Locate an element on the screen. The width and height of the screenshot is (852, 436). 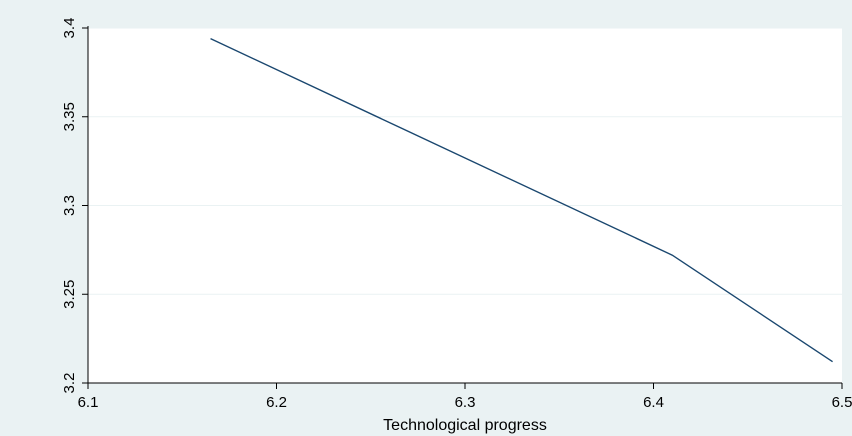
y-tick-label-1: 3.25 is located at coordinates (69, 294).